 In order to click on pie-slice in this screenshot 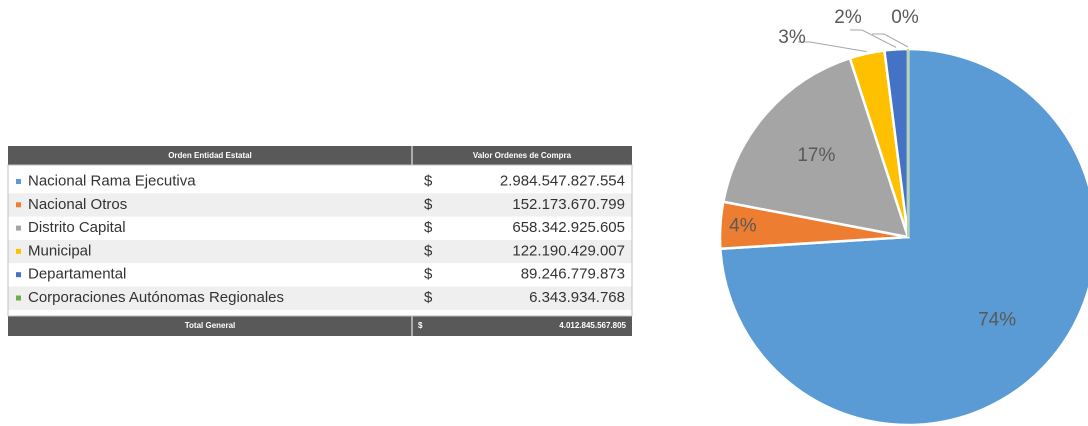, I will do `click(815, 147)`.